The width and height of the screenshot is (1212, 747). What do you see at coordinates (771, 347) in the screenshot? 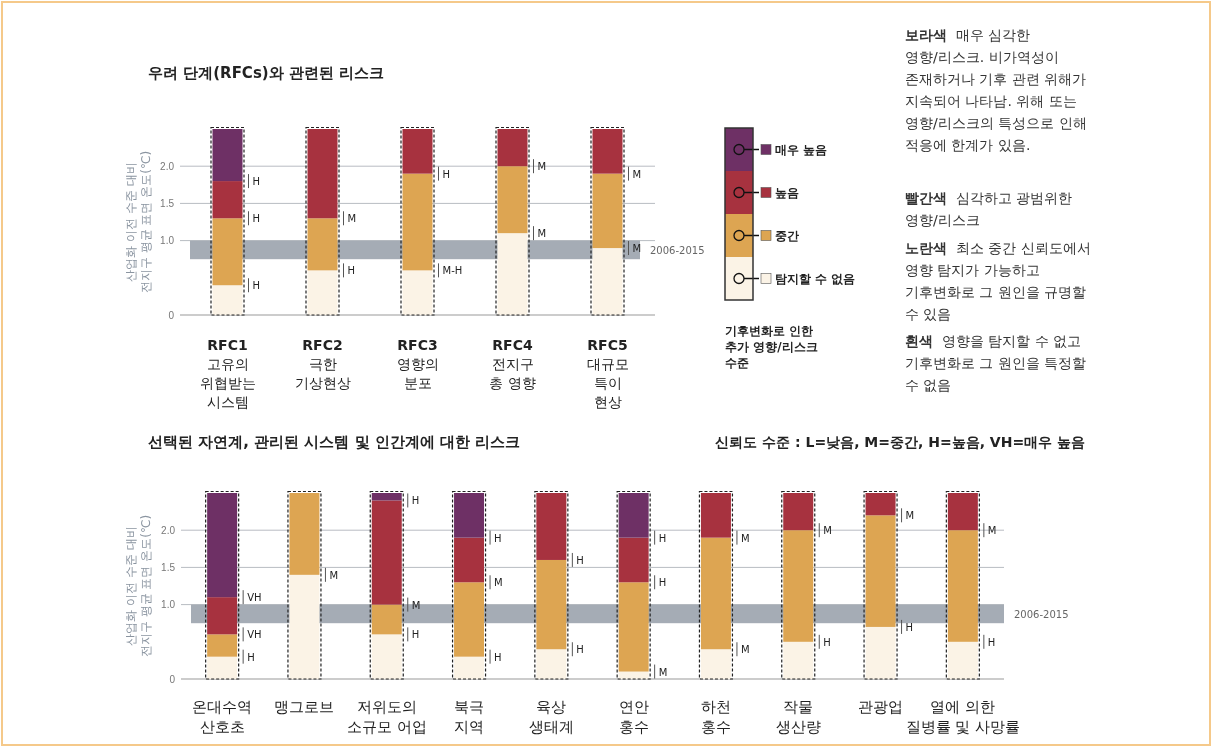
I see `legend-title: 기후변화로 인한 추가 영향/리스크 수준` at bounding box center [771, 347].